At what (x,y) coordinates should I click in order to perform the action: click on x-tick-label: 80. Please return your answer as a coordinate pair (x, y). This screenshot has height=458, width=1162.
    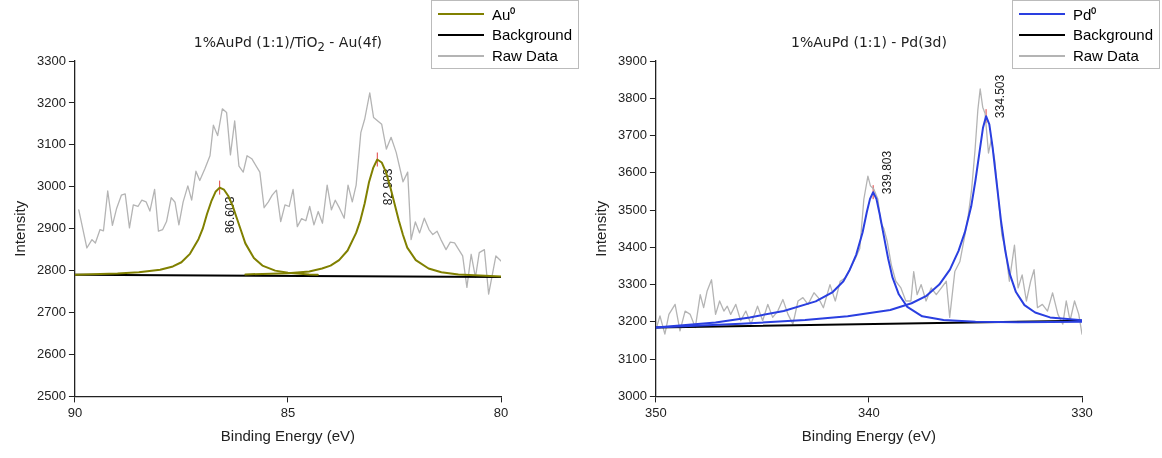
    Looking at the image, I should click on (501, 412).